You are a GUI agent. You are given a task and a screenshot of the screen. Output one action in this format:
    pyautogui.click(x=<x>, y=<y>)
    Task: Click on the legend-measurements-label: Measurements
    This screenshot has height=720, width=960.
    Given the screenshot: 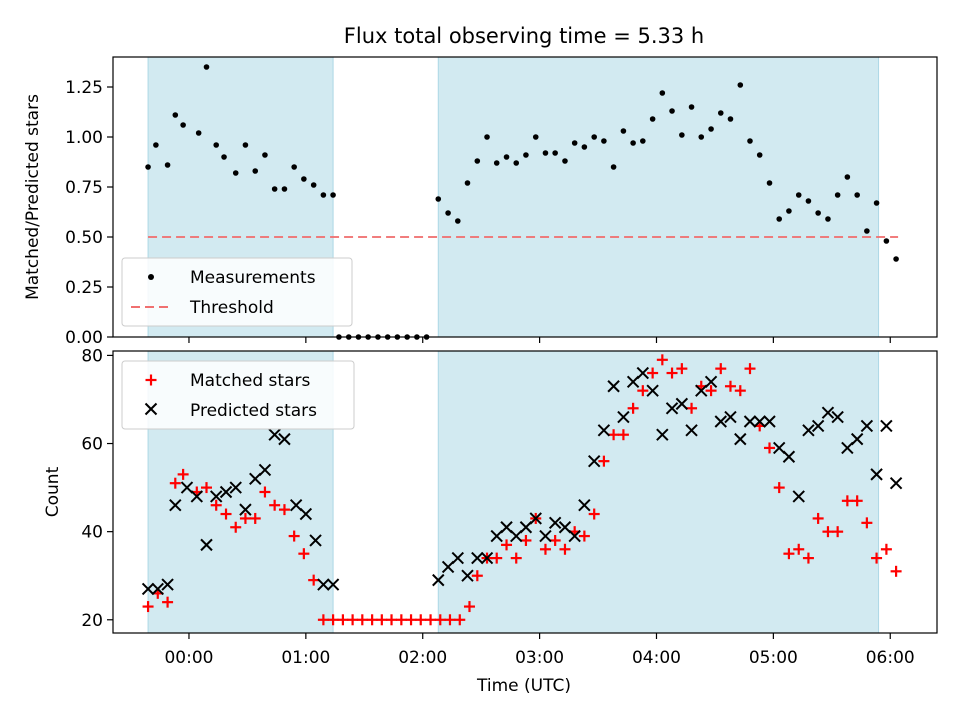 What is the action you would take?
    pyautogui.click(x=253, y=278)
    